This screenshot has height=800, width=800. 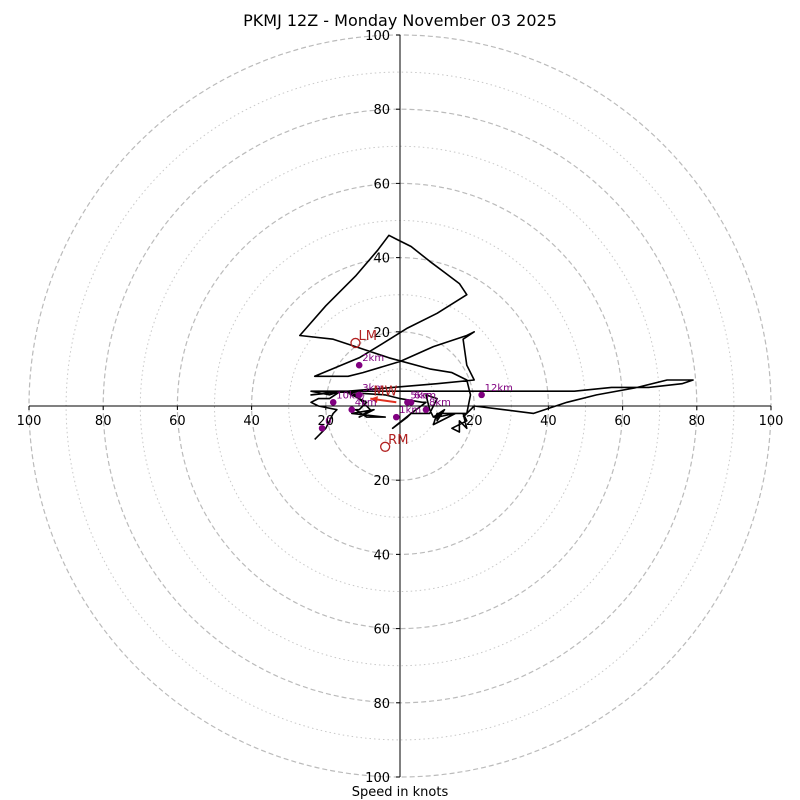 I want to click on height-marker-12km, so click(x=481, y=395).